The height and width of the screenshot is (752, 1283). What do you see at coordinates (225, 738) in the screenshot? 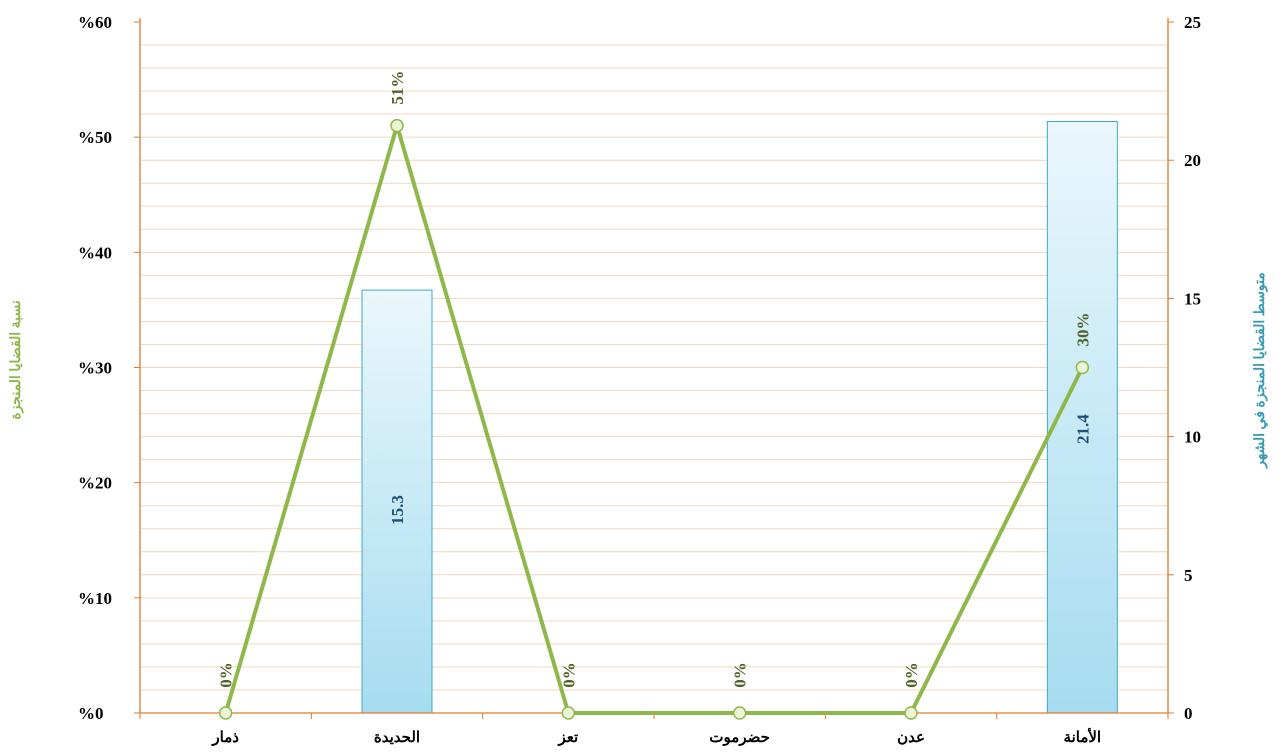
I see `category-label: ذمار` at bounding box center [225, 738].